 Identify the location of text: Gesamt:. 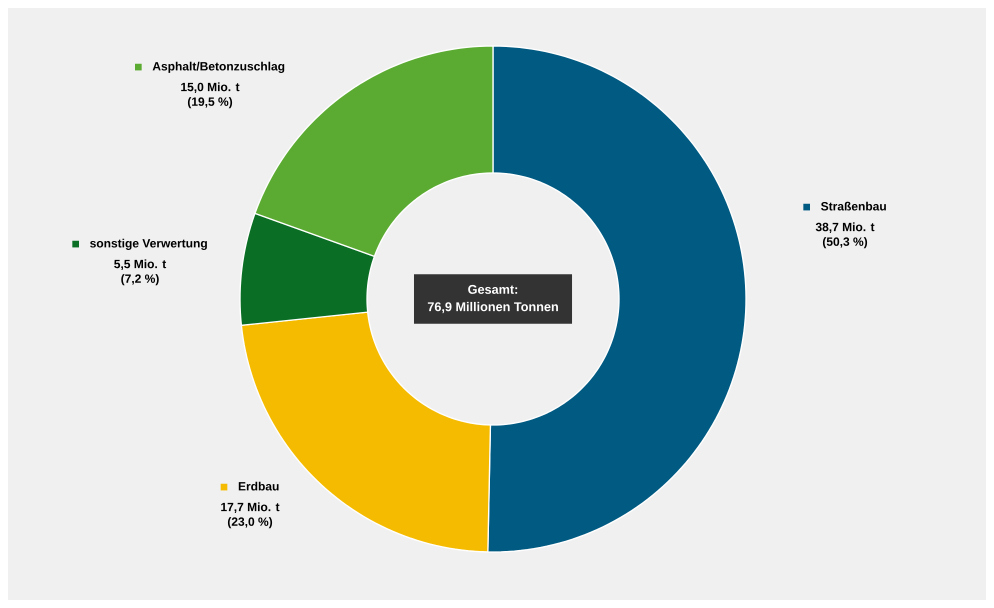
(493, 289).